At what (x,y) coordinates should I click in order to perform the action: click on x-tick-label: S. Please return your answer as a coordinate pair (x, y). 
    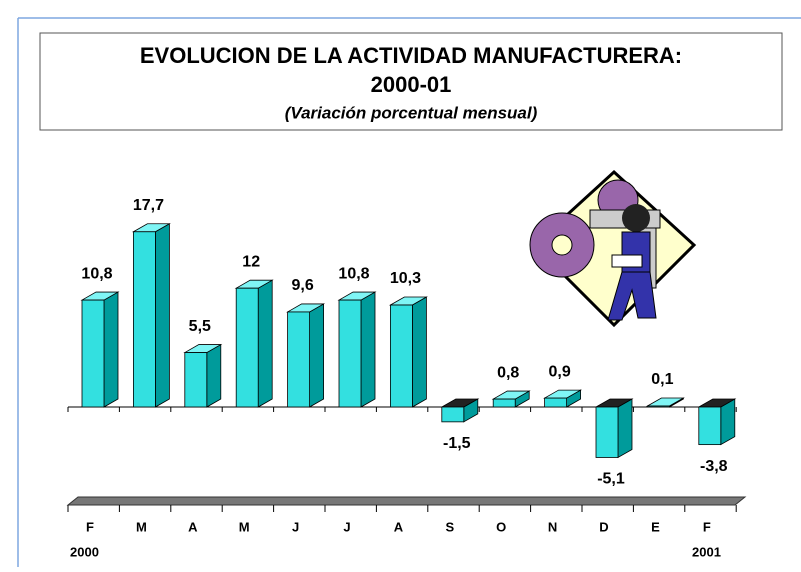
    Looking at the image, I should click on (449, 526).